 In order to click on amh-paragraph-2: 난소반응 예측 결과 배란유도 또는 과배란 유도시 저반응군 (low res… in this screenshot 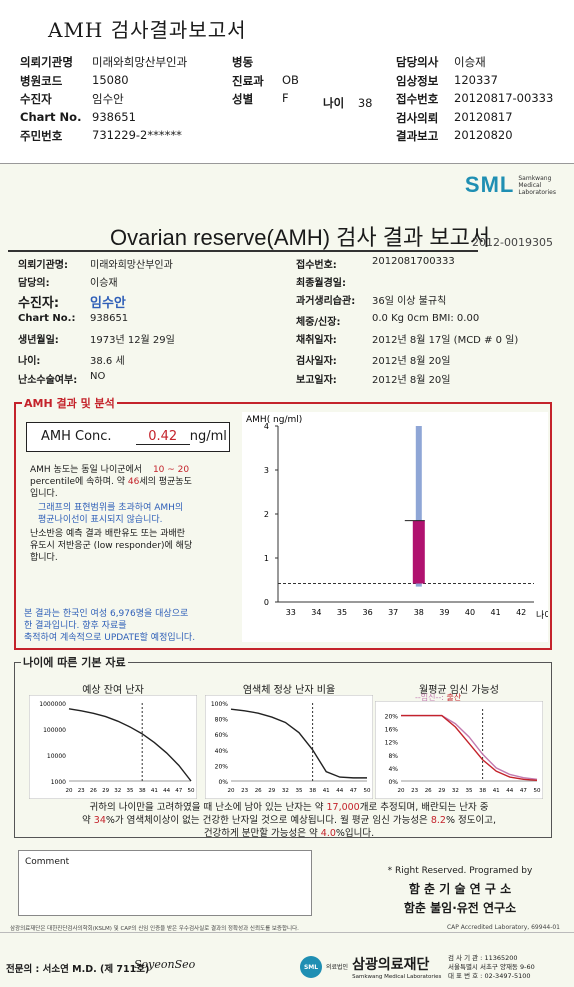, I will do `click(111, 546)`.